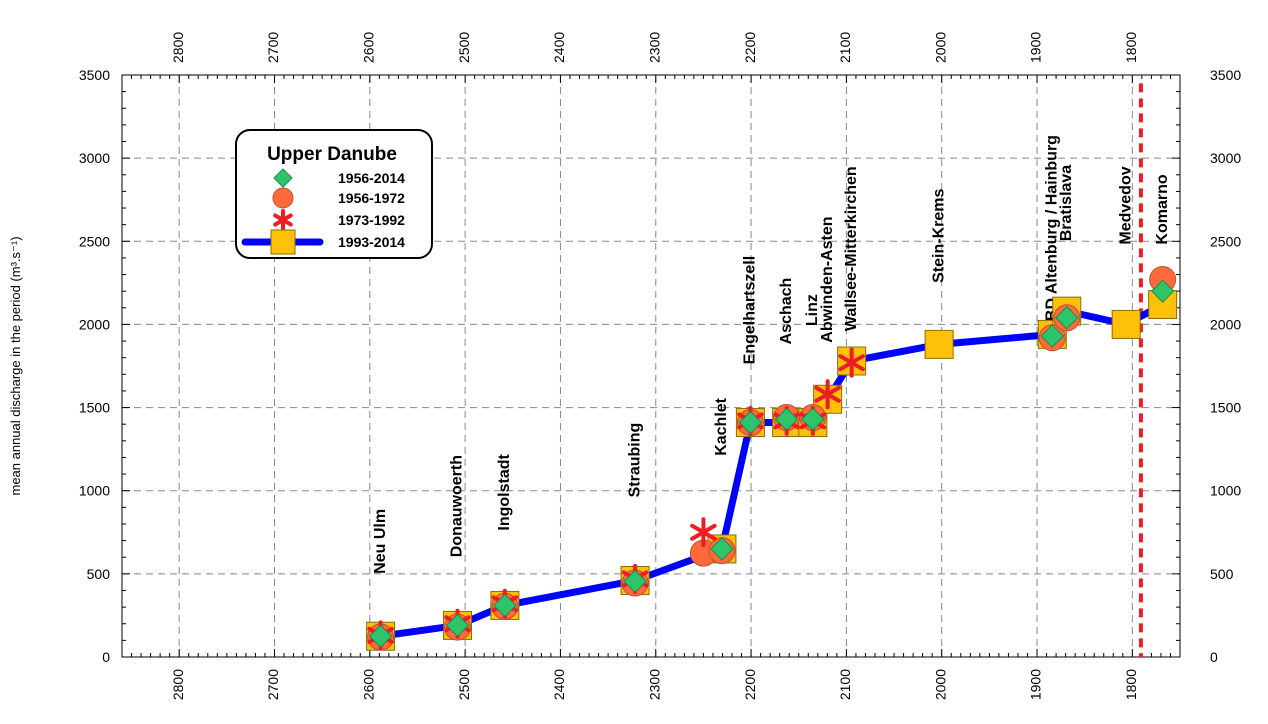  Describe the element at coordinates (1214, 657) in the screenshot. I see `y-tick-label-right: 0` at that location.